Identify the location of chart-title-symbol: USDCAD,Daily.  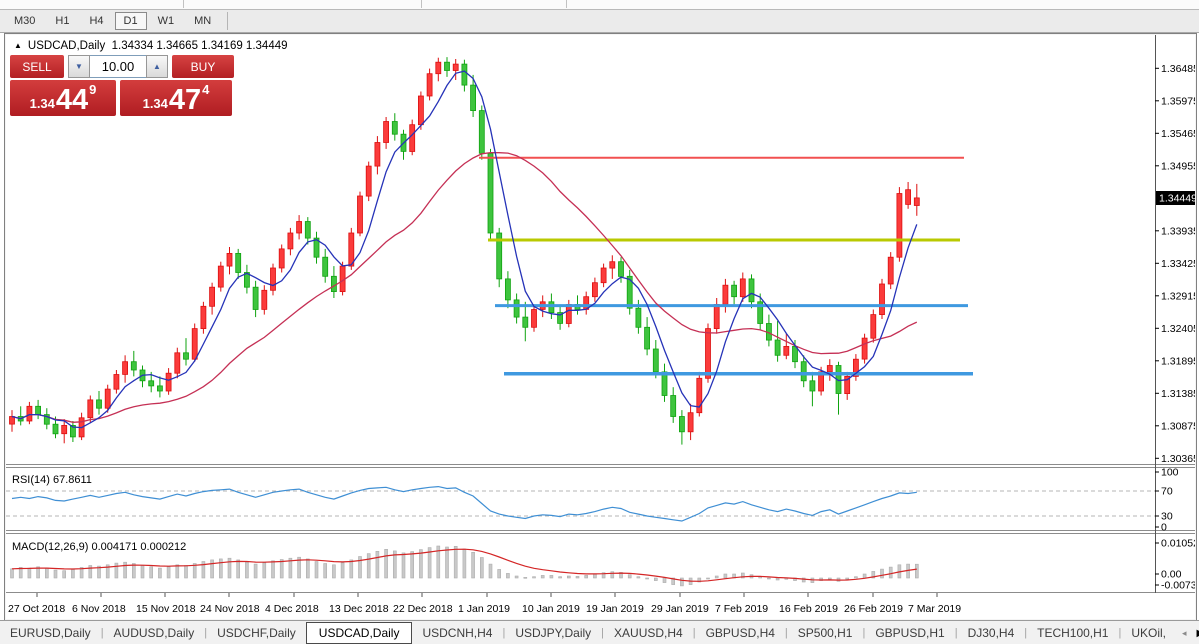
(66, 46).